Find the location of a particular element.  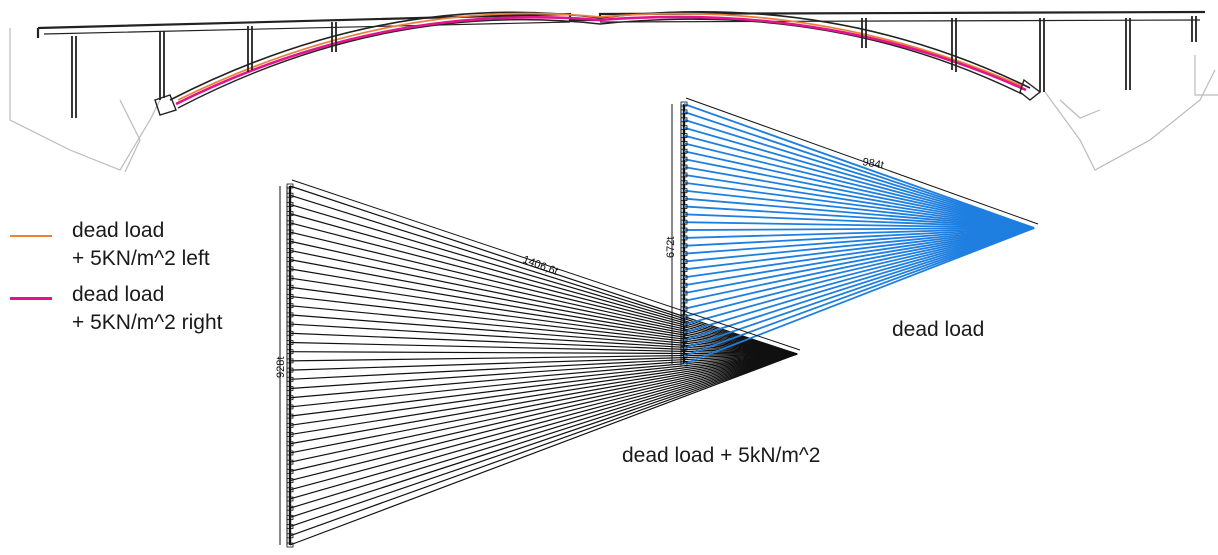

dim-line-blue-diagonal is located at coordinates (862, 161).